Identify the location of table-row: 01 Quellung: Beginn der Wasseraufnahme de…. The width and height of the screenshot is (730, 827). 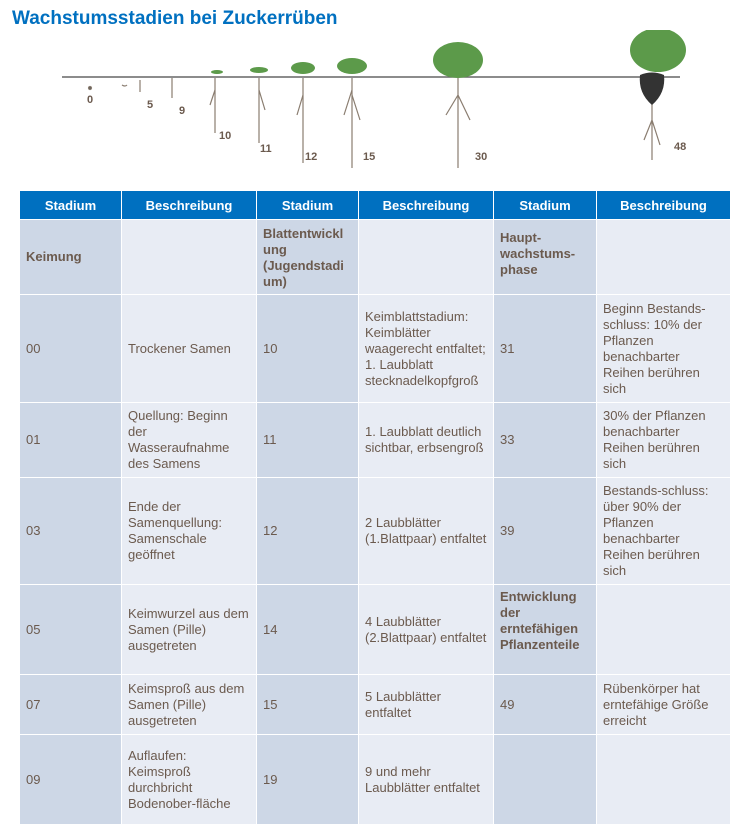
(374, 440).